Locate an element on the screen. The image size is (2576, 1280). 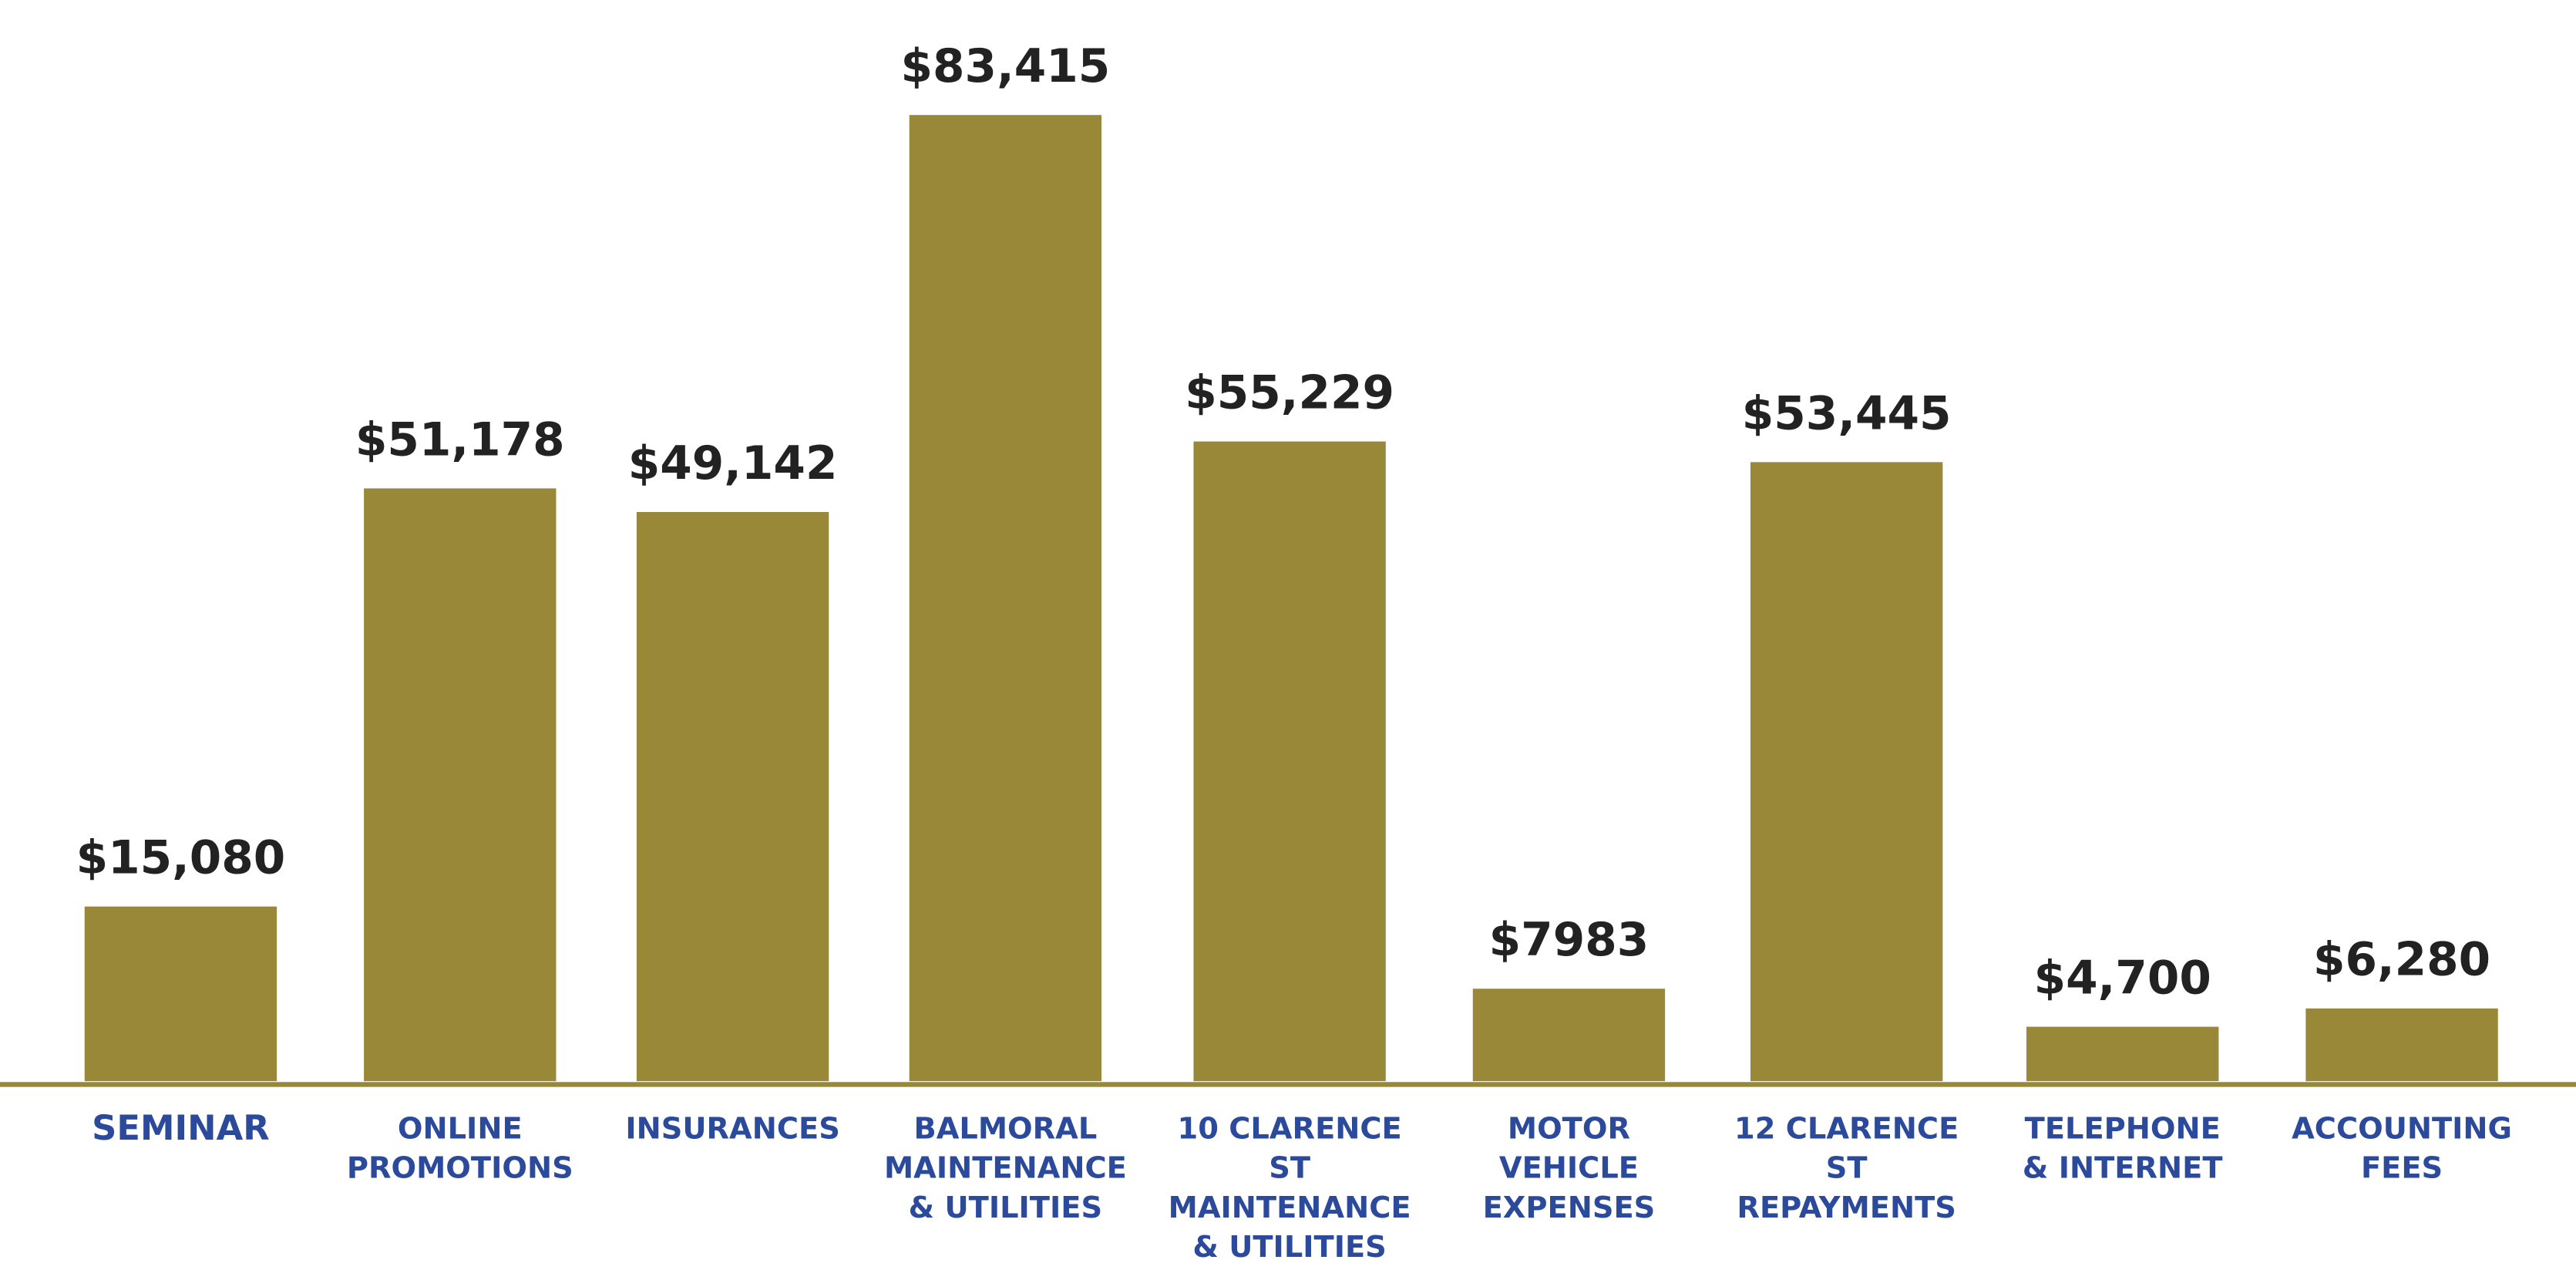
value-label: $7983 is located at coordinates (1569, 940).